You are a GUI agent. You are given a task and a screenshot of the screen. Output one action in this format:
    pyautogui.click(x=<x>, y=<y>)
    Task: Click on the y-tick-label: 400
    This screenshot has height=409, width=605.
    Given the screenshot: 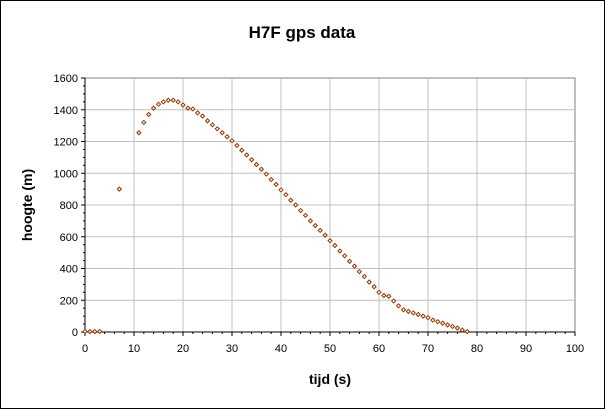 What is the action you would take?
    pyautogui.click(x=69, y=270)
    